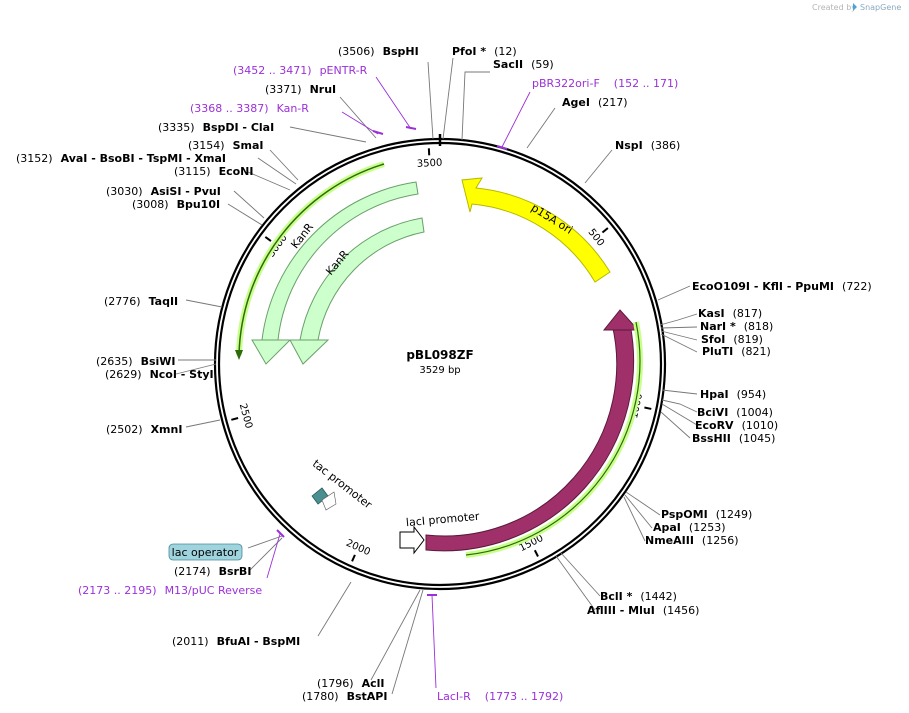 This screenshot has height=713, width=909. What do you see at coordinates (736, 425) in the screenshot?
I see `site-ecorv: EcoRV (1010)` at bounding box center [736, 425].